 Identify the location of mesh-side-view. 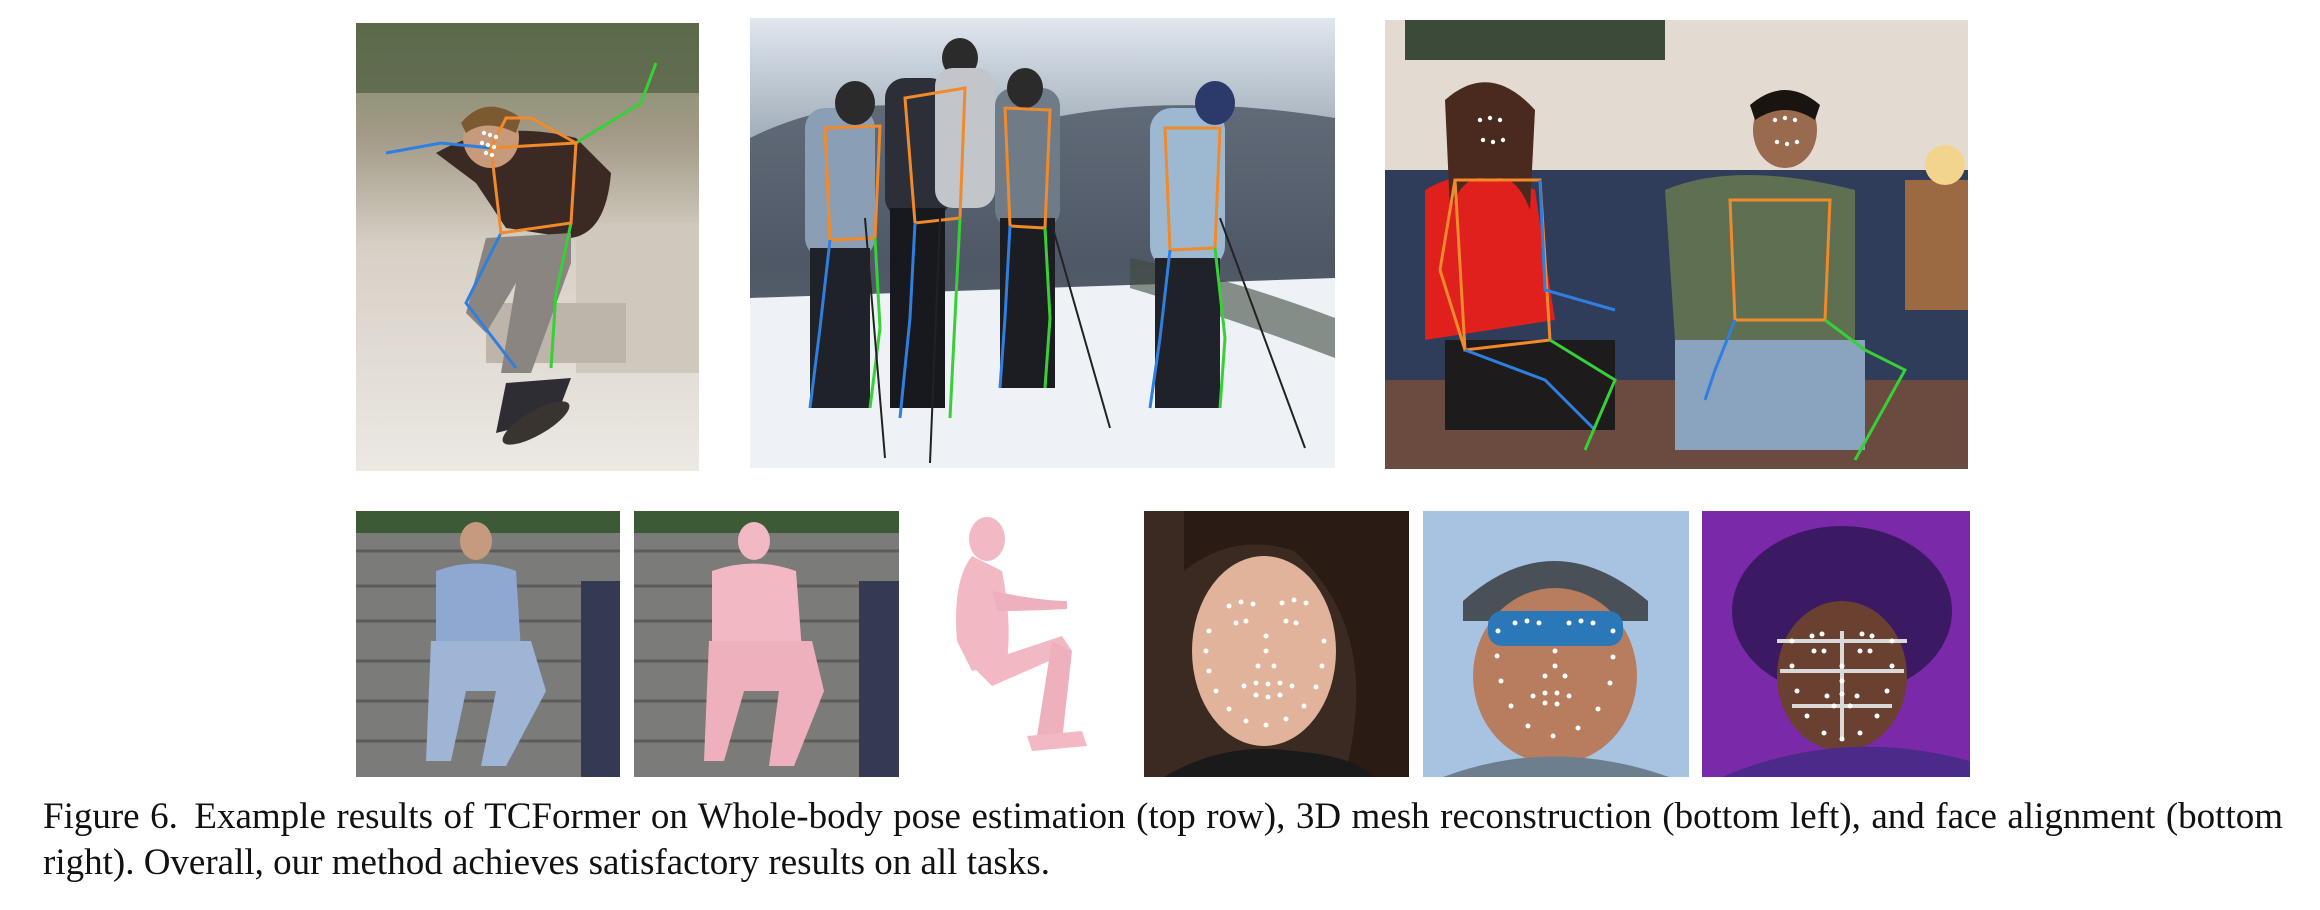
(1018, 644).